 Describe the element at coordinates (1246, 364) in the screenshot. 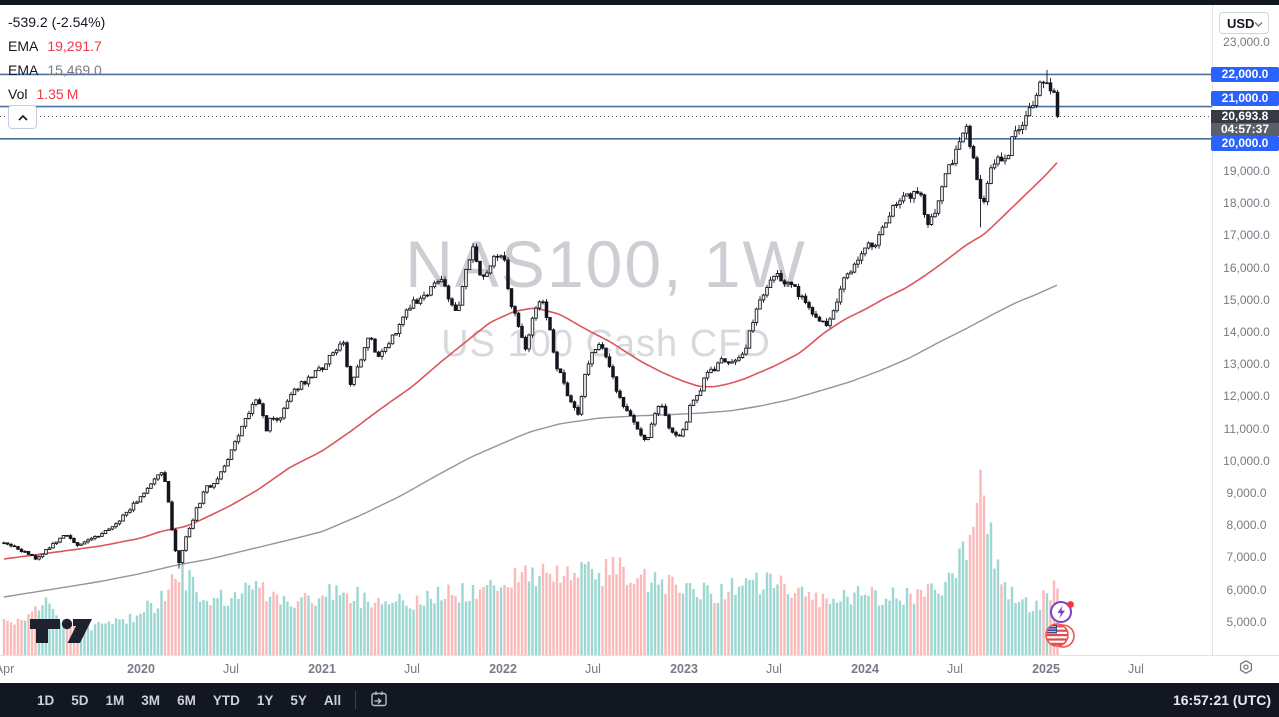

I see `price-tick-label: 13,000.0` at that location.